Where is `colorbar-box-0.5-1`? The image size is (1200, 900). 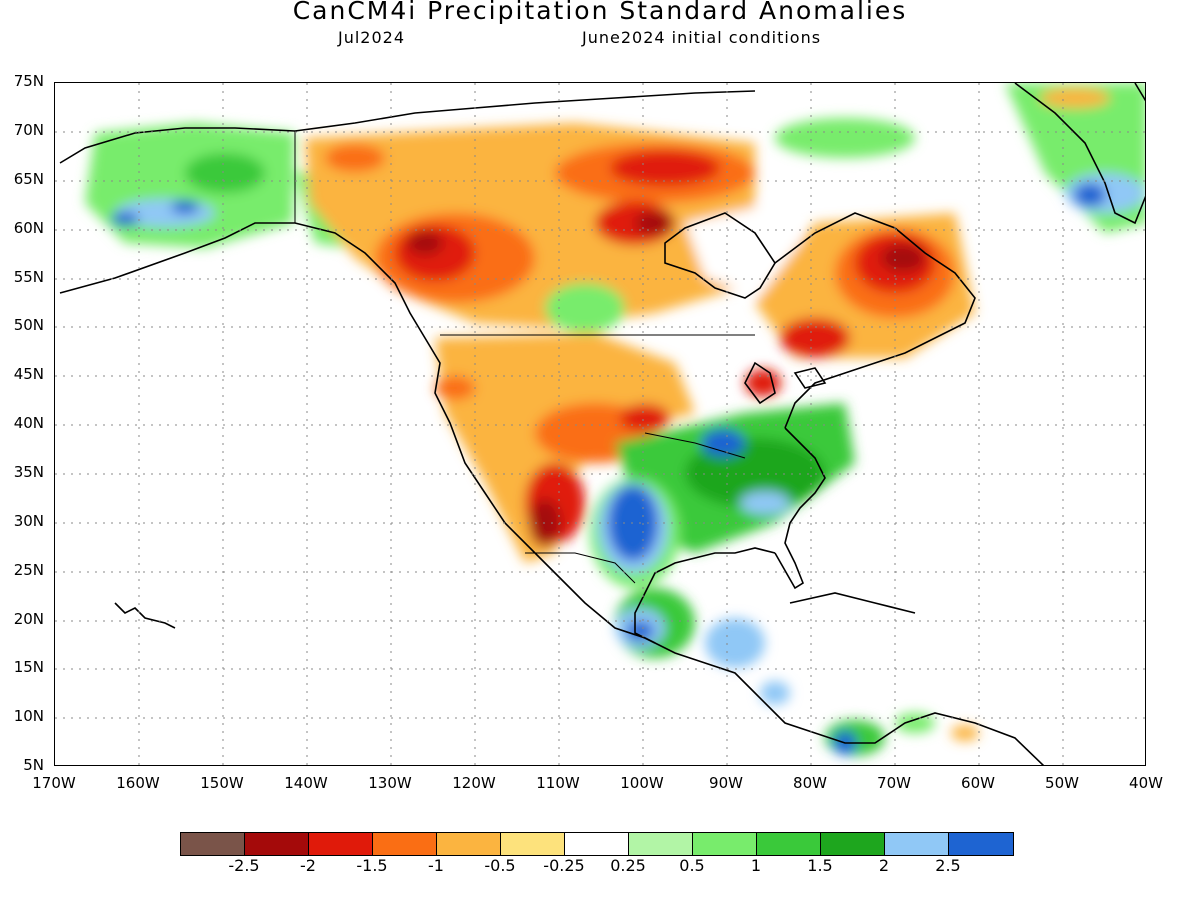 colorbar-box-0.5-1 is located at coordinates (725, 844).